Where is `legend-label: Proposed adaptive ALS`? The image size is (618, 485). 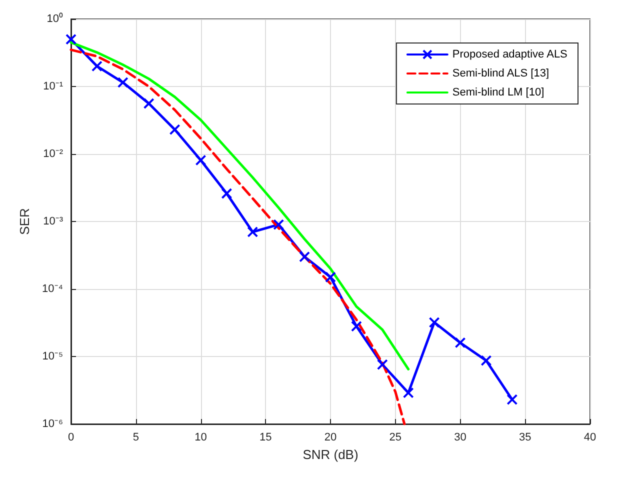 legend-label: Proposed adaptive ALS is located at coordinates (510, 54).